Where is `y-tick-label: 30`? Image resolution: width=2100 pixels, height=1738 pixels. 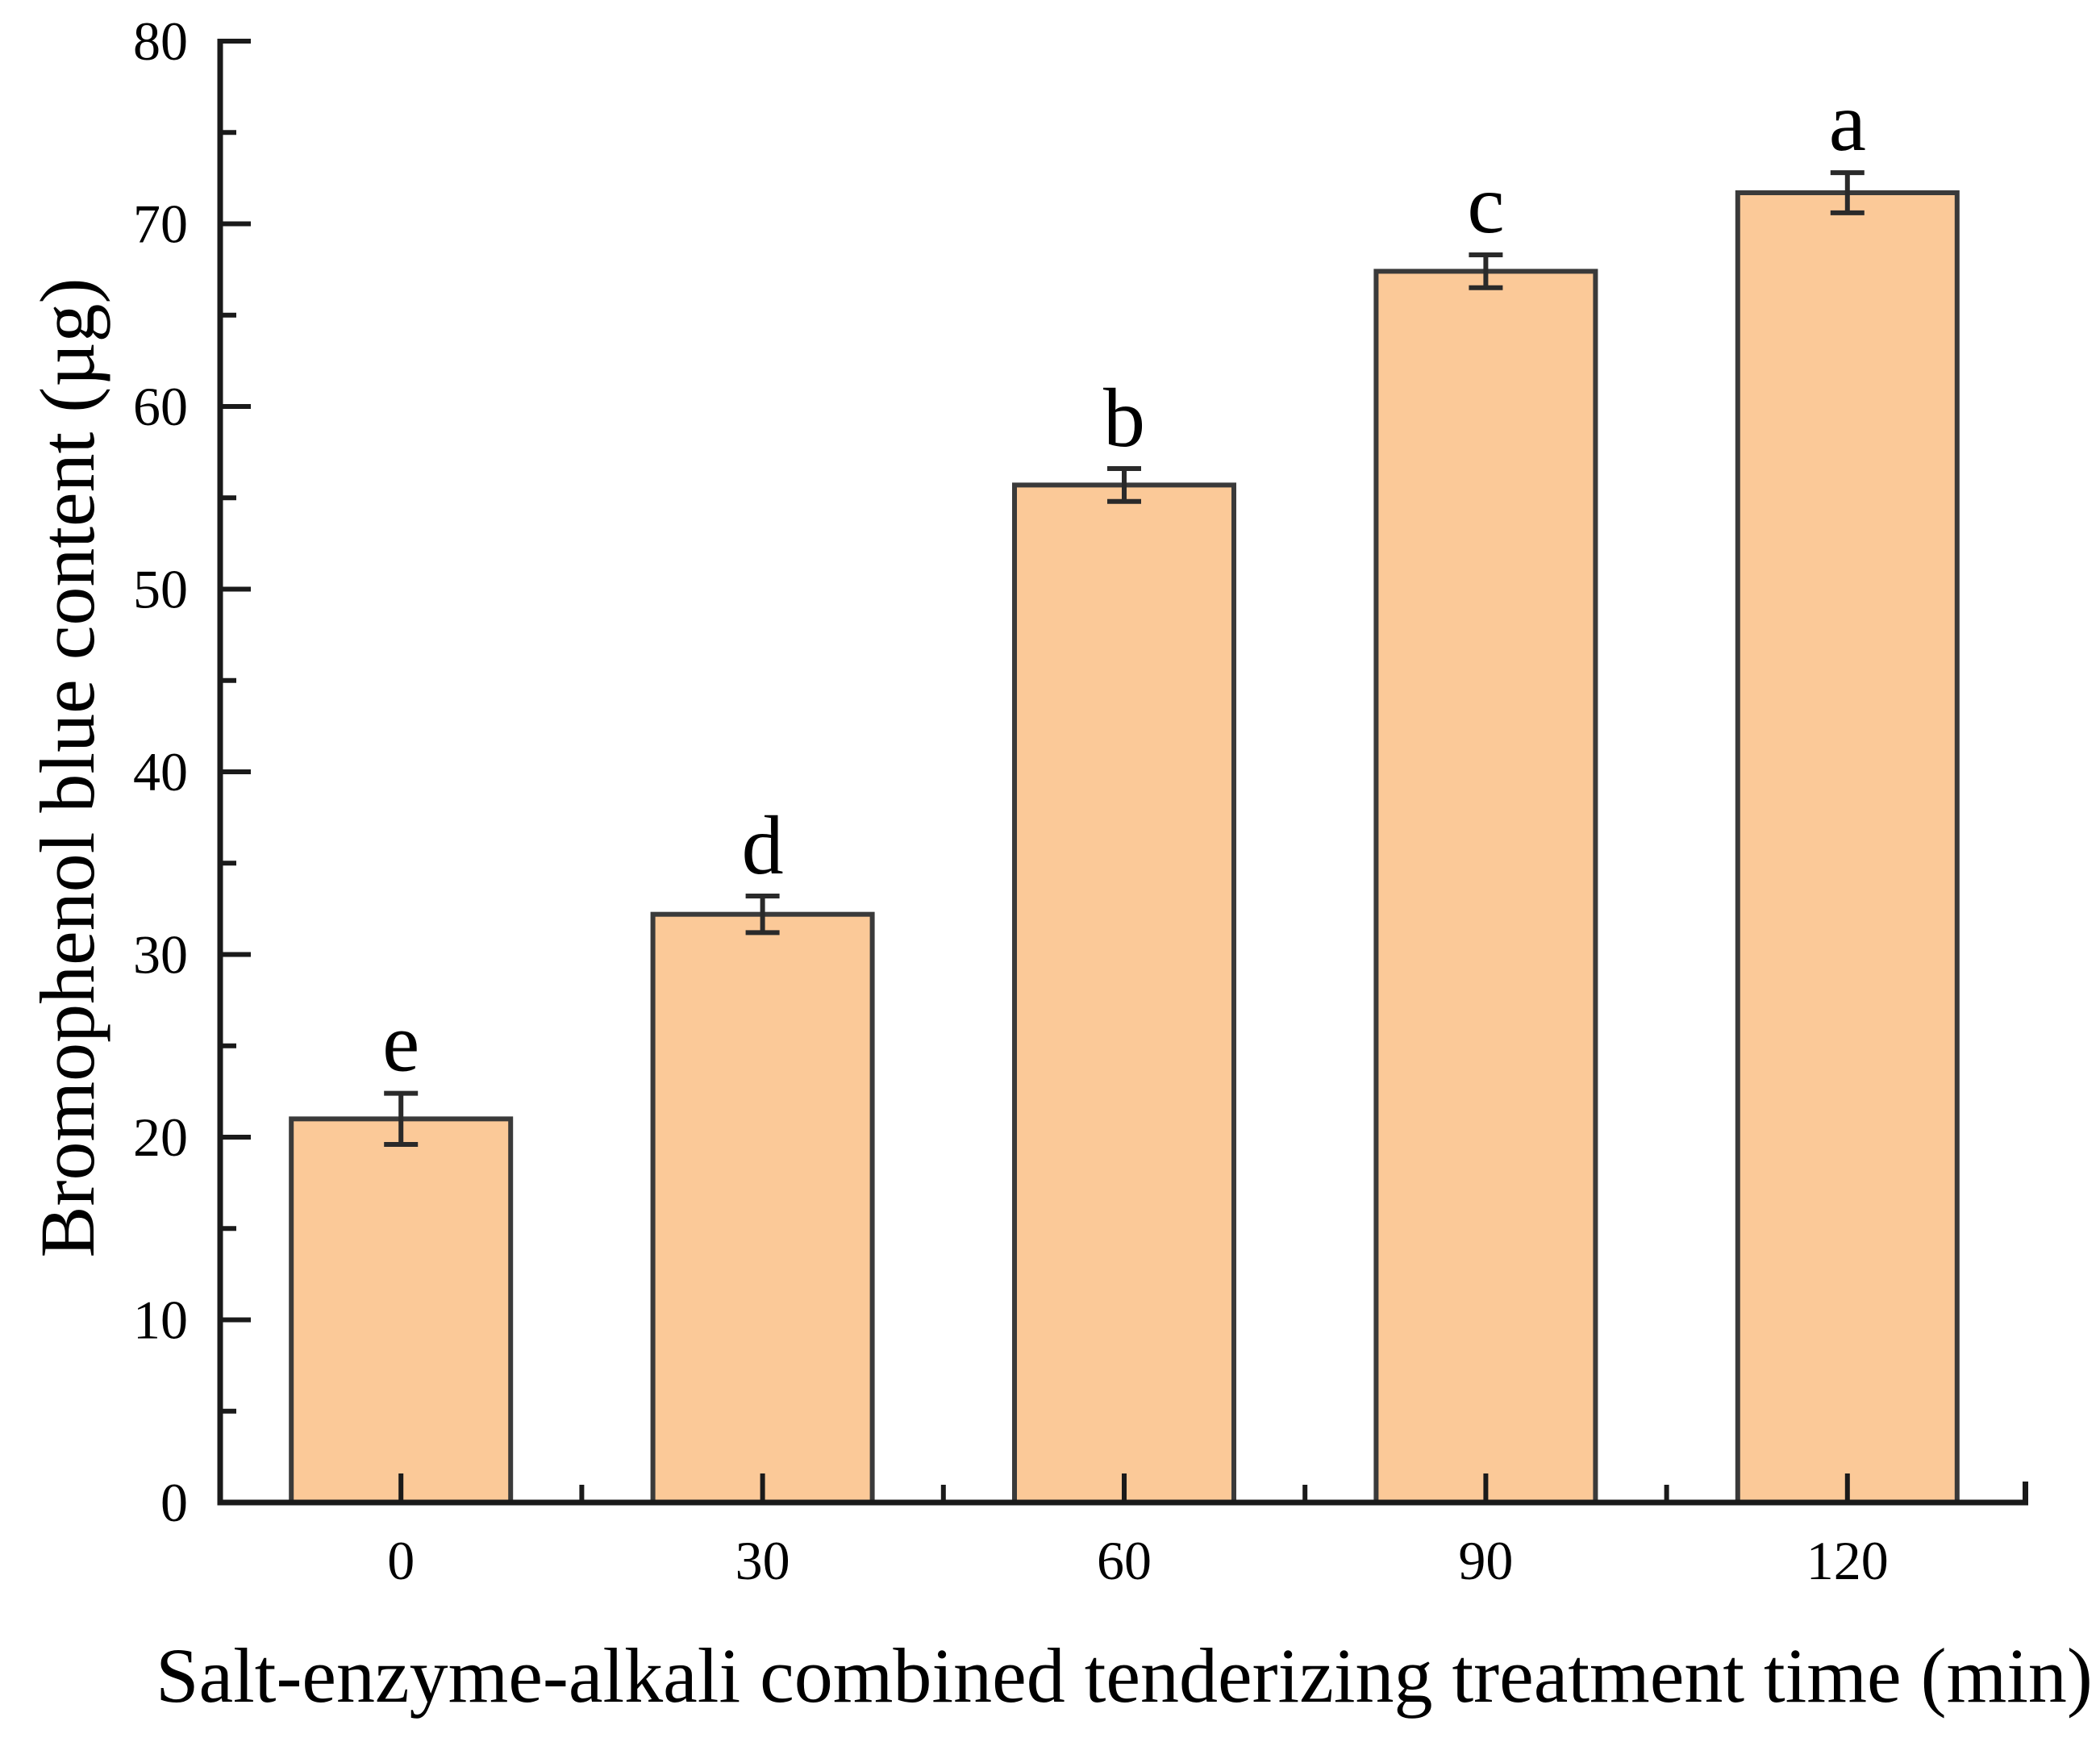
y-tick-label: 30 is located at coordinates (160, 955).